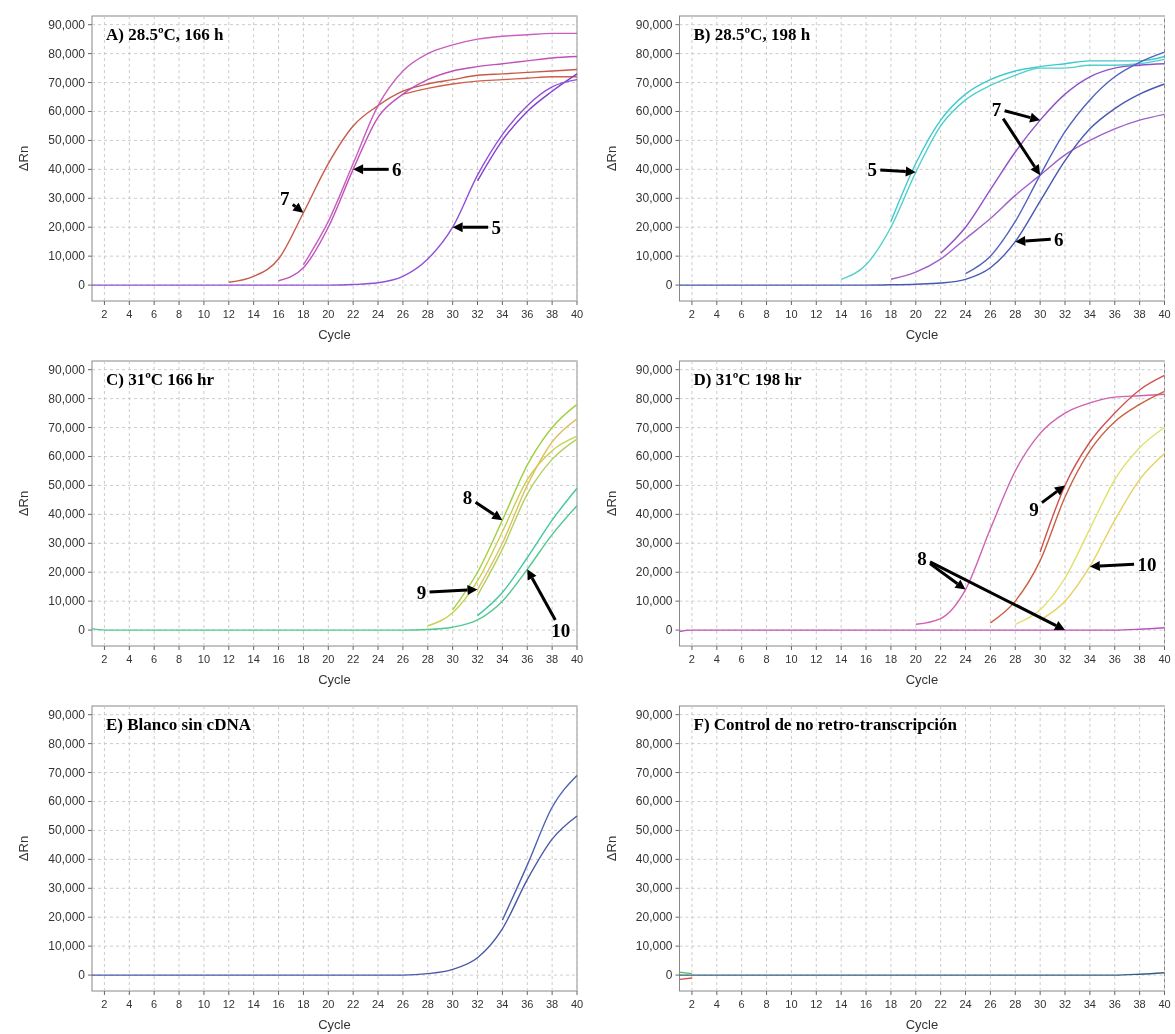  Describe the element at coordinates (654, 514) in the screenshot. I see `y-tick-label: 40,000` at that location.